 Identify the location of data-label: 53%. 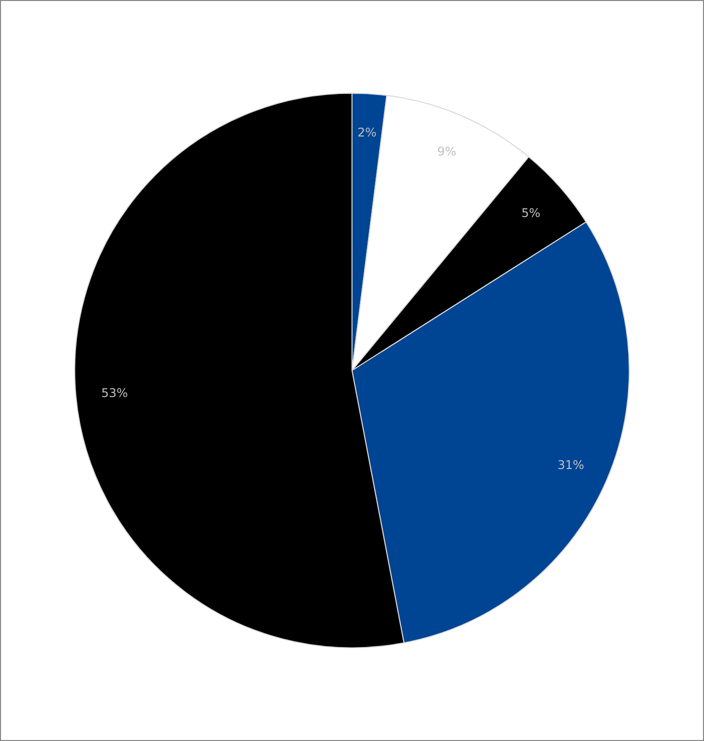
(114, 393).